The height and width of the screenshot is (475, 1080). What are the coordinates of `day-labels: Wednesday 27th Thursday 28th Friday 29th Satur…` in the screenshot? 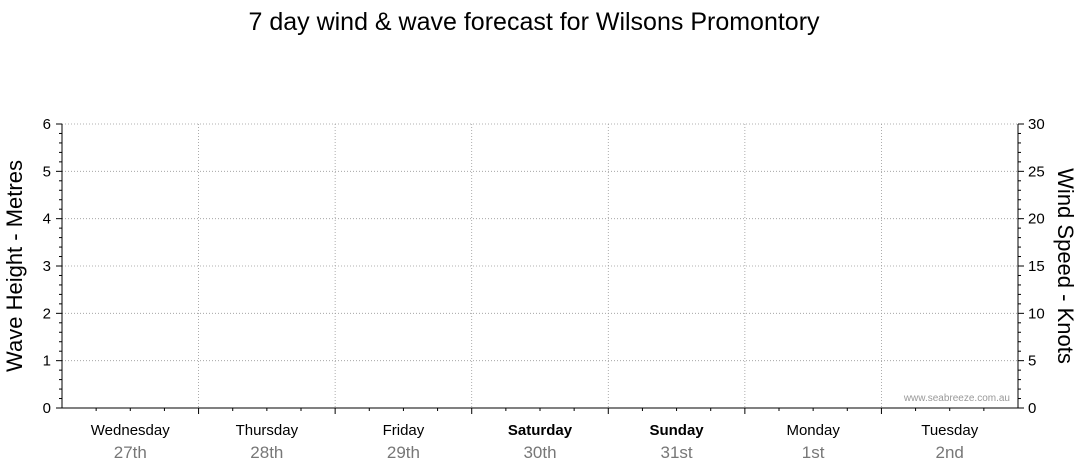 It's located at (535, 442).